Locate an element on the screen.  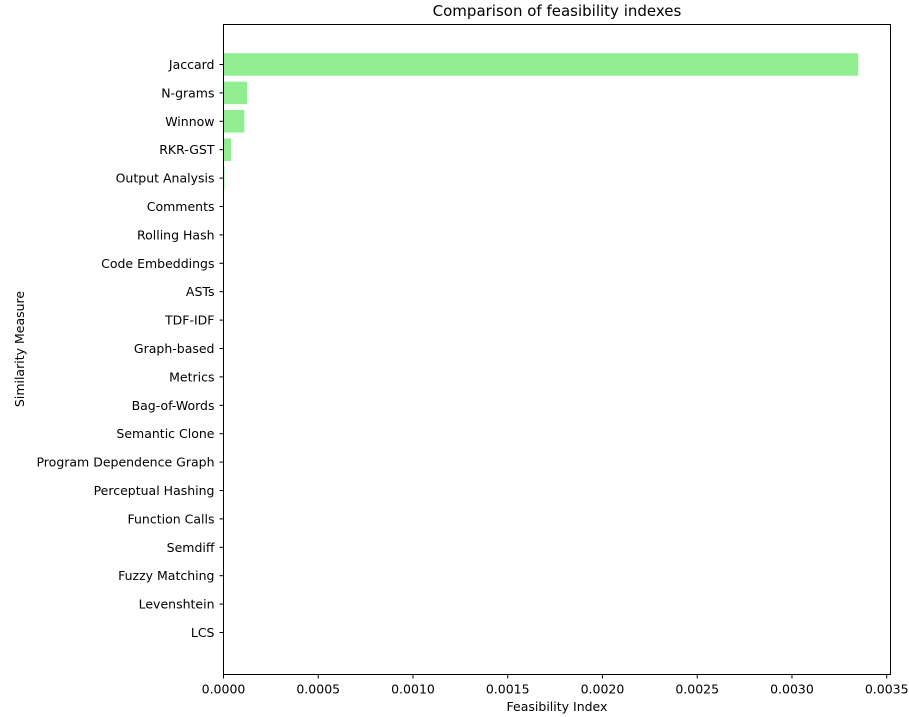
y-tick-label: Function Calls is located at coordinates (171, 518).